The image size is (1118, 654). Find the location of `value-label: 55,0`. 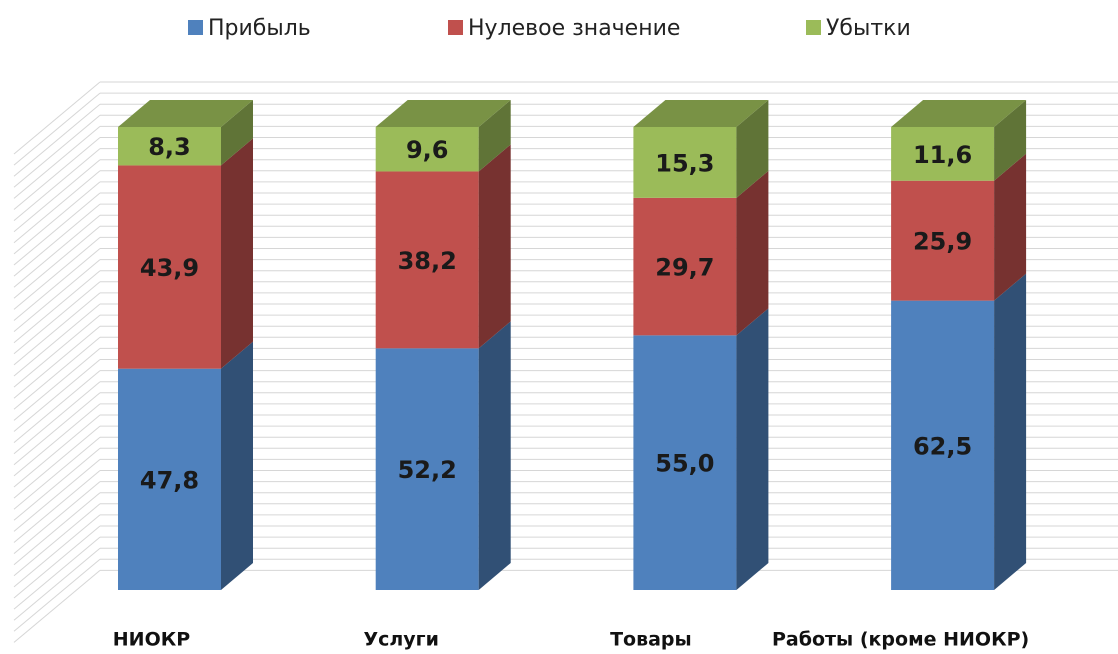

value-label: 55,0 is located at coordinates (684, 464).